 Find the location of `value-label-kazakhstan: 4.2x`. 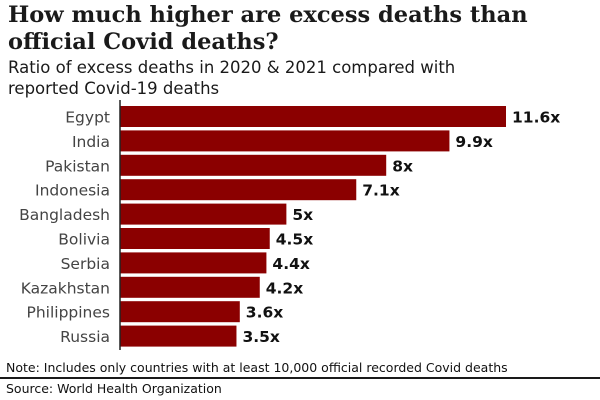

value-label-kazakhstan: 4.2x is located at coordinates (284, 288).